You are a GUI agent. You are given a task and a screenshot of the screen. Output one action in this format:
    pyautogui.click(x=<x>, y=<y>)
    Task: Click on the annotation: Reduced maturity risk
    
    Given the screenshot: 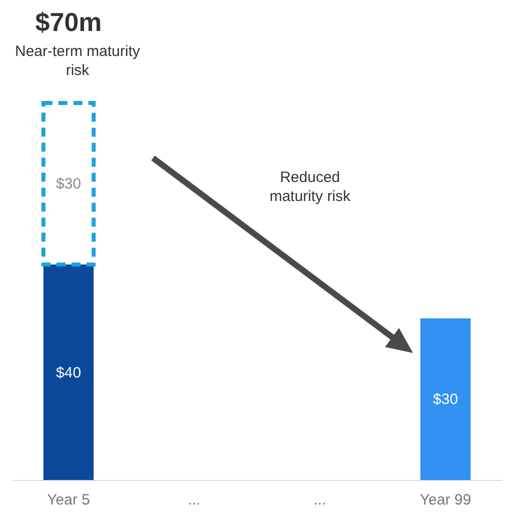 What is the action you would take?
    pyautogui.click(x=310, y=187)
    